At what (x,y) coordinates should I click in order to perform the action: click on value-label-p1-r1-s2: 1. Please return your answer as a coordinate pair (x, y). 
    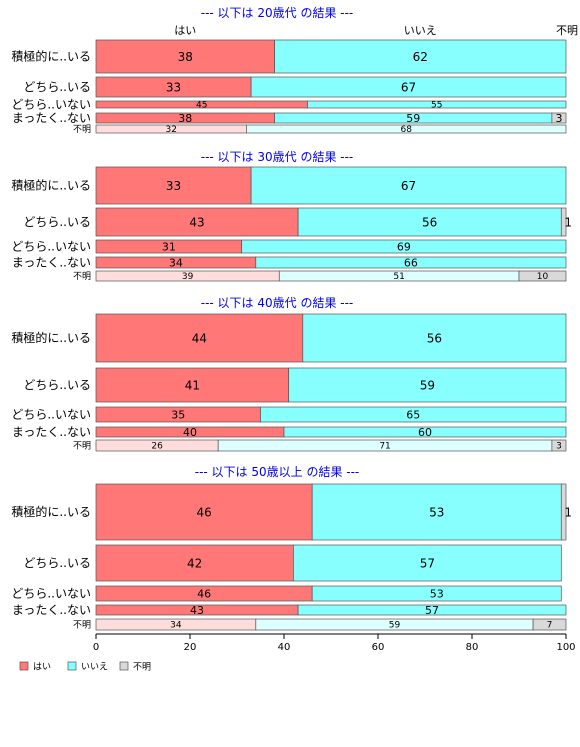
    Looking at the image, I should click on (568, 222).